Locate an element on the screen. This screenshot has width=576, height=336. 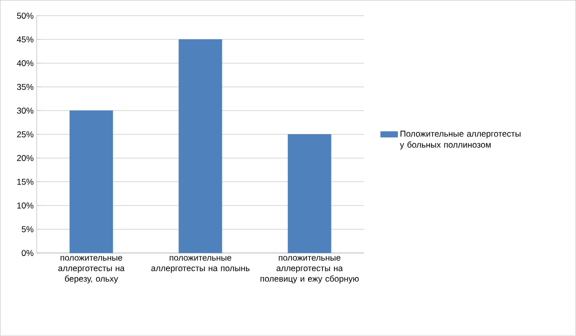
legend-label: Положительные аллерготесты у больных поллинозом is located at coordinates (460, 140).